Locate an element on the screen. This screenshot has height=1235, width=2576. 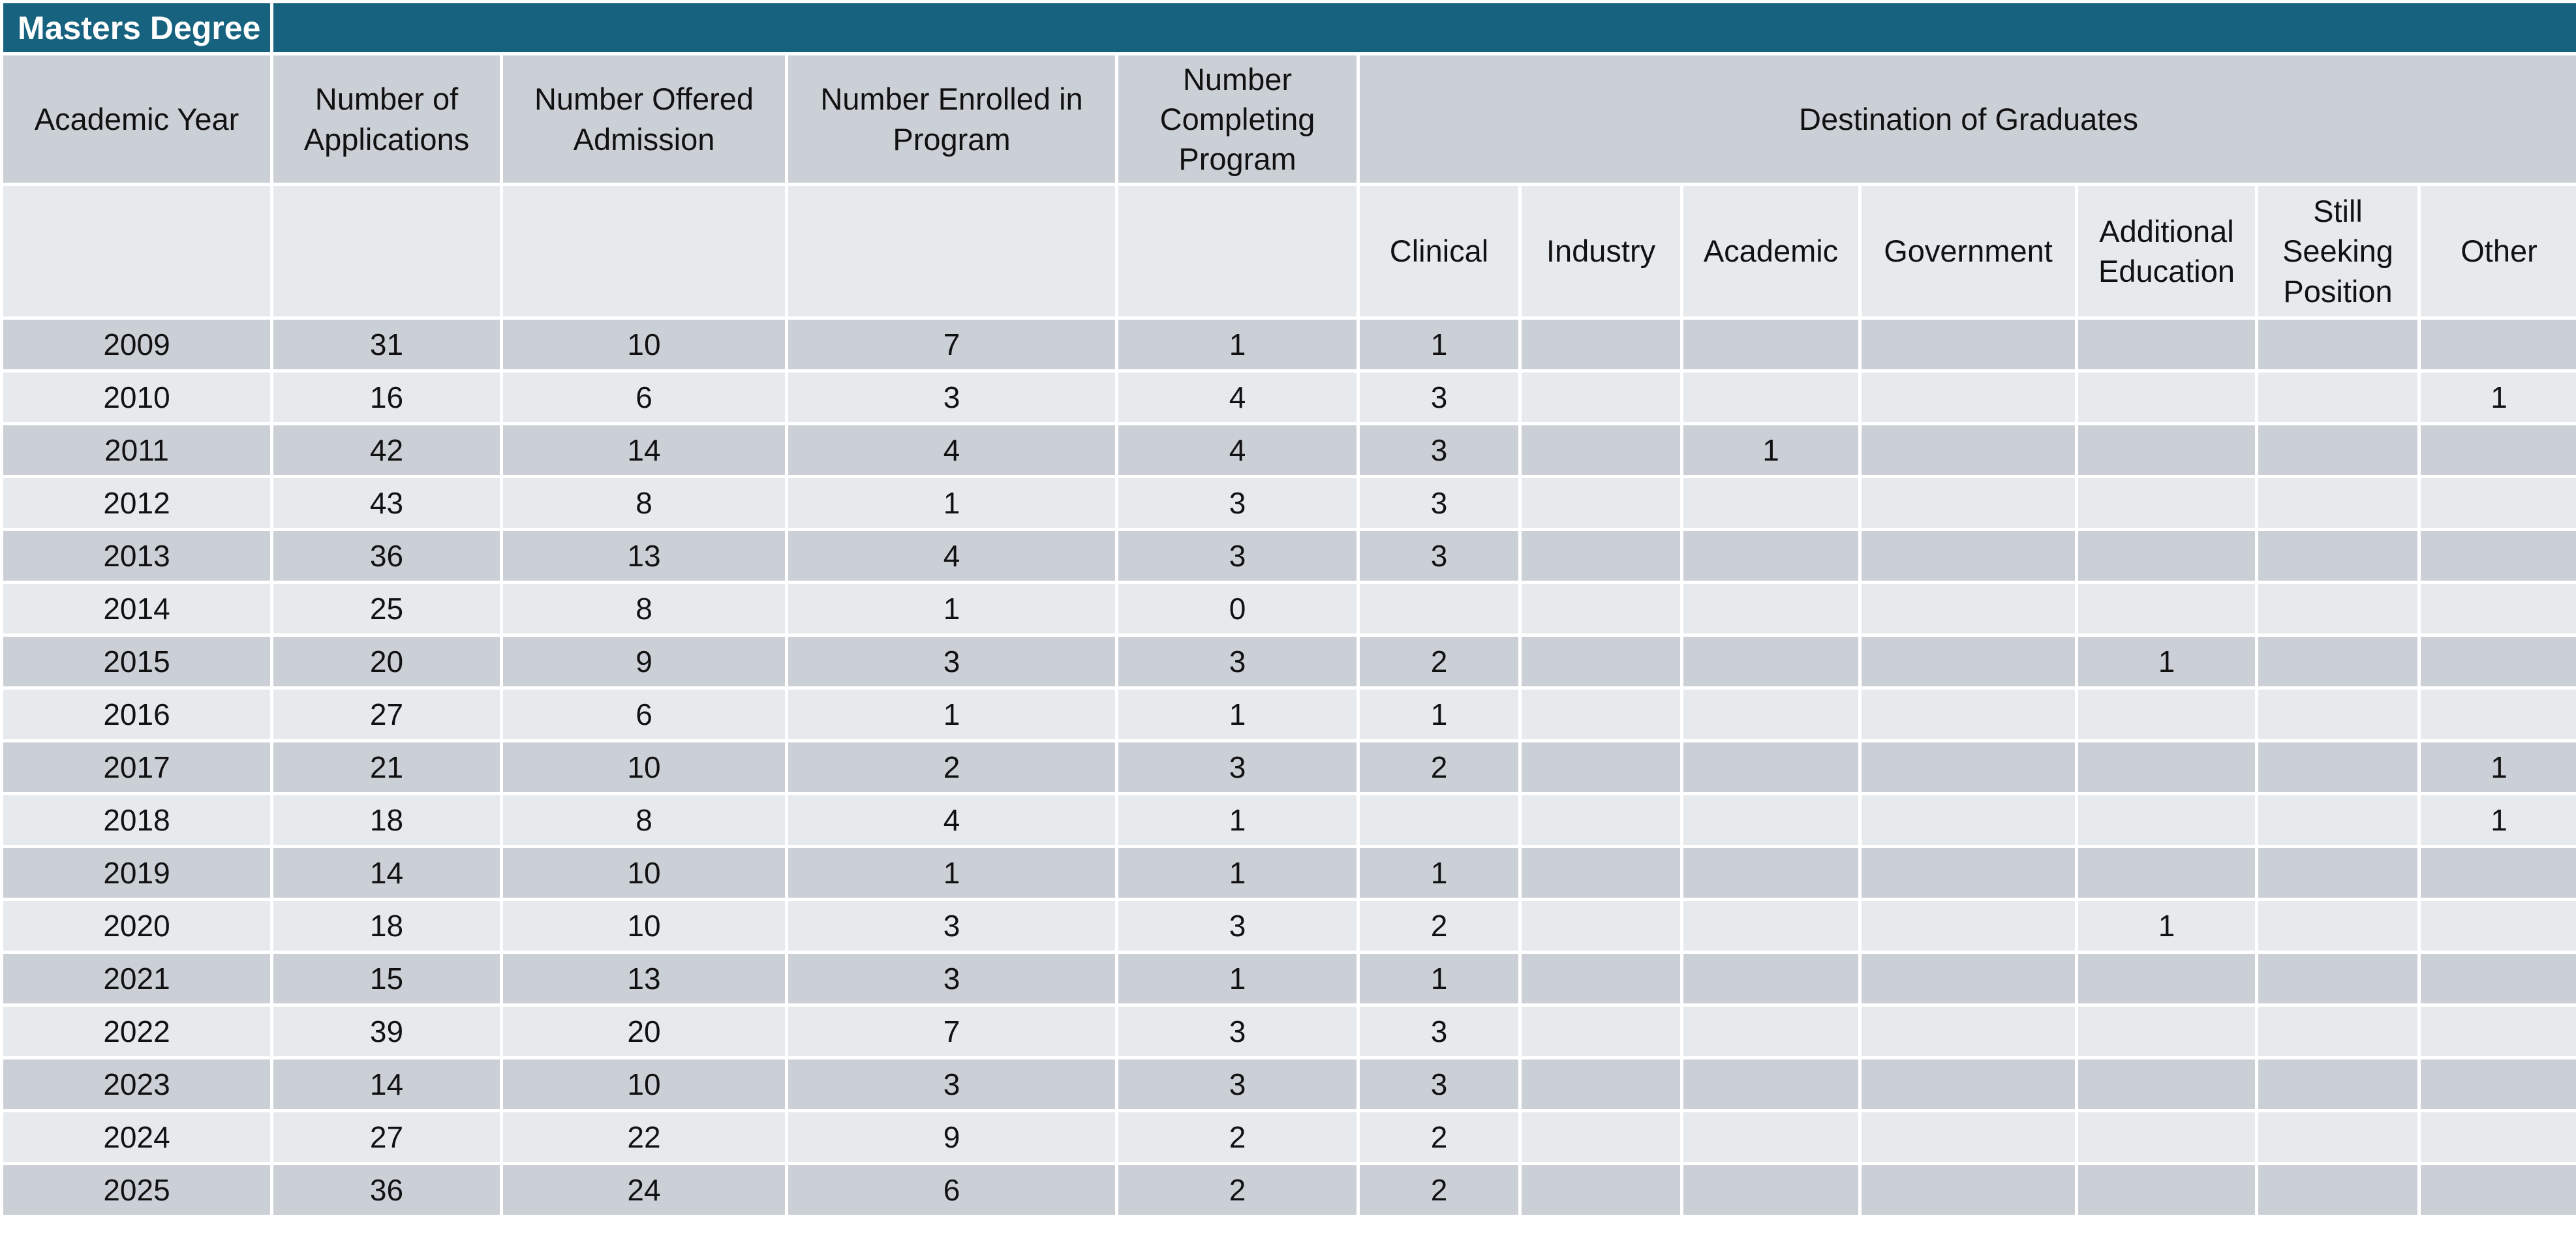
cell-applications: 14 is located at coordinates (386, 1084).